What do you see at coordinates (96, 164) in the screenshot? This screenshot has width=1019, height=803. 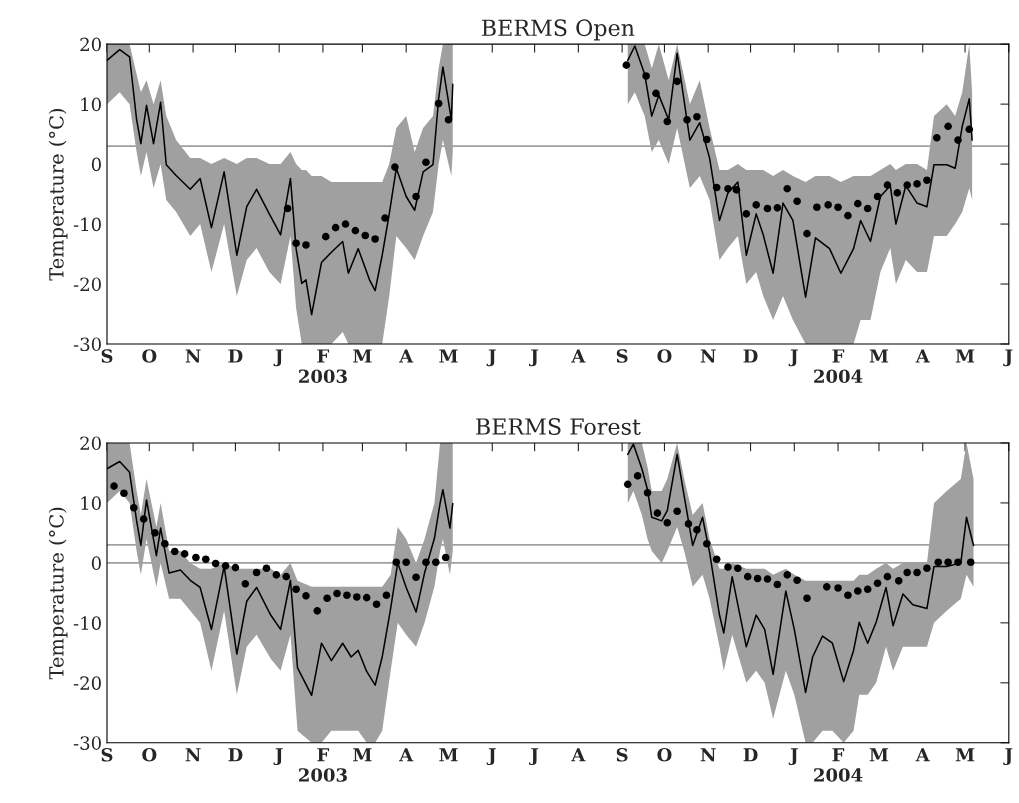 I see `y-tick-label: 0` at bounding box center [96, 164].